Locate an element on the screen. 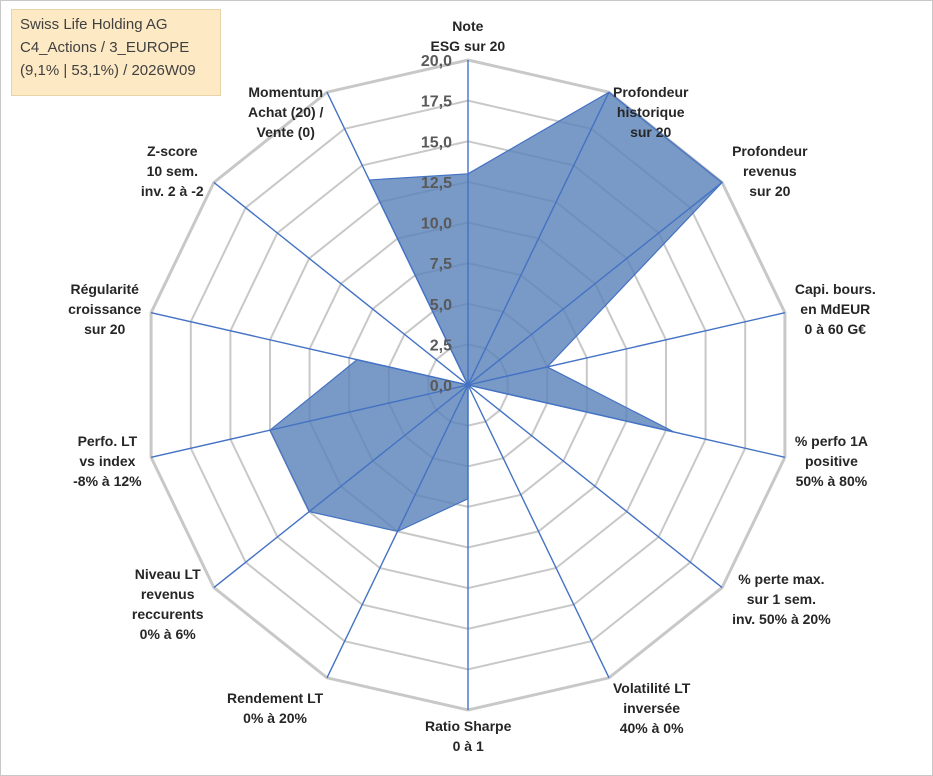 The height and width of the screenshot is (776, 933). axis-label: Profondeur revenus sur 20 is located at coordinates (769, 171).